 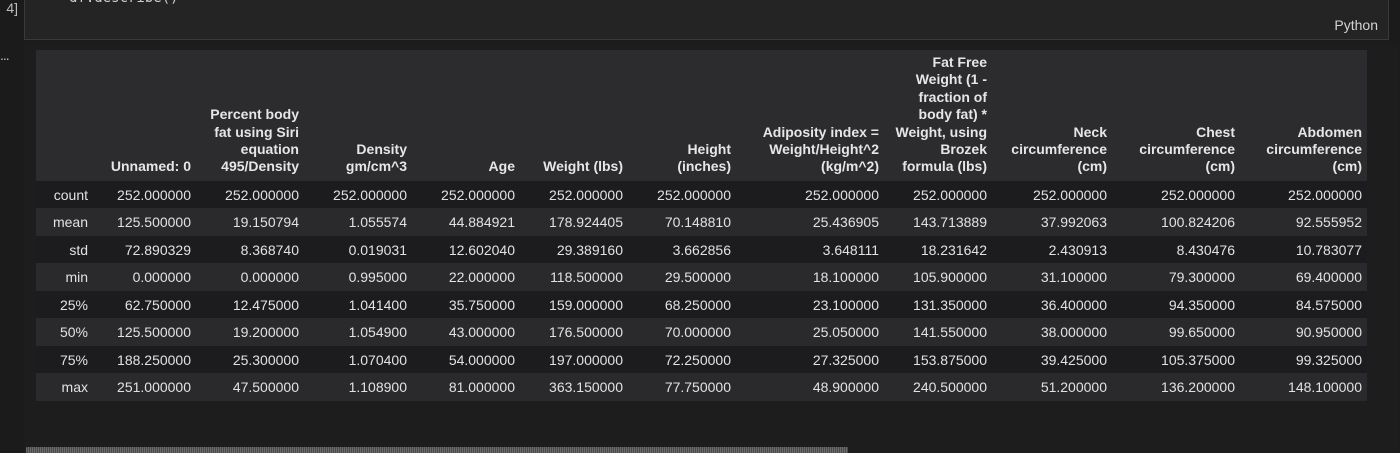 What do you see at coordinates (157, 304) in the screenshot?
I see `table-cell: 62.750000` at bounding box center [157, 304].